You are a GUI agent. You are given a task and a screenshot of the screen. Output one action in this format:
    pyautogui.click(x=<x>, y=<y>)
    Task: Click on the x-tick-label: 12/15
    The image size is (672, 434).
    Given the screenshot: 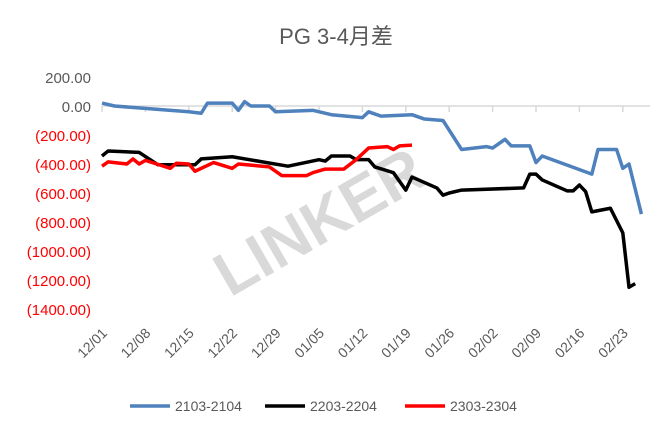 What is the action you would take?
    pyautogui.click(x=179, y=343)
    